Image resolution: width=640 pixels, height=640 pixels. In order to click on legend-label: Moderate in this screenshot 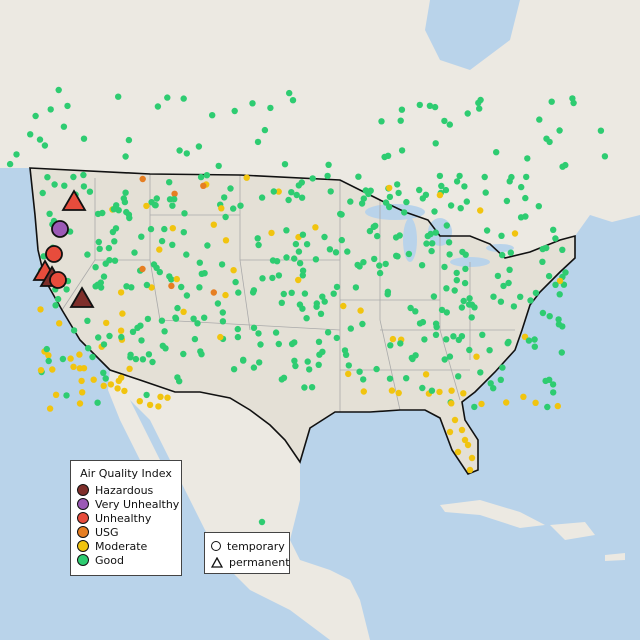, I will do `click(121, 546)`.